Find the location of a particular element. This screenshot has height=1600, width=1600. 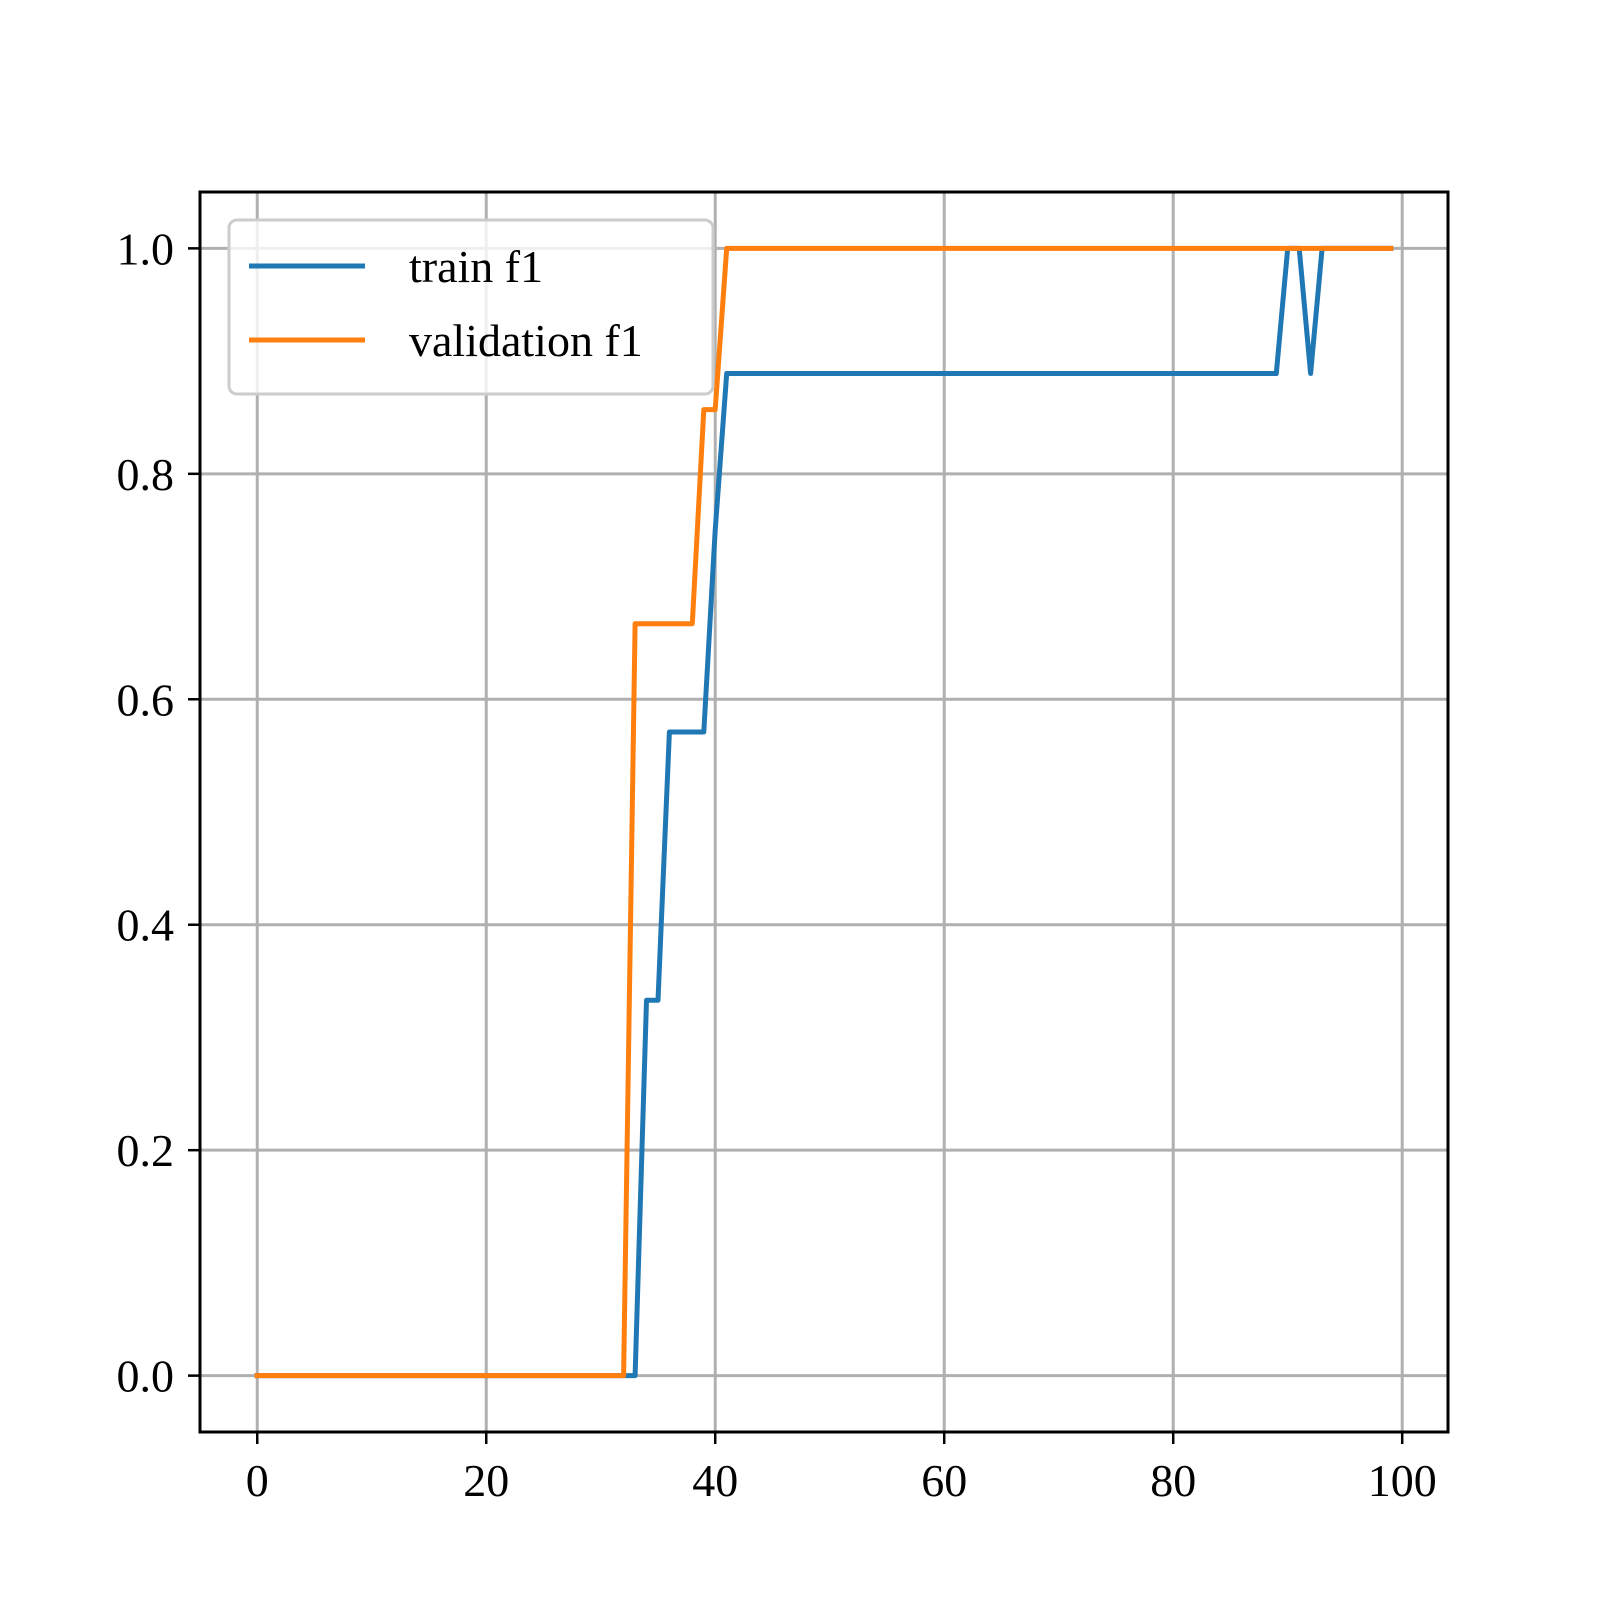

x-tick-label: 40 is located at coordinates (715, 1480).